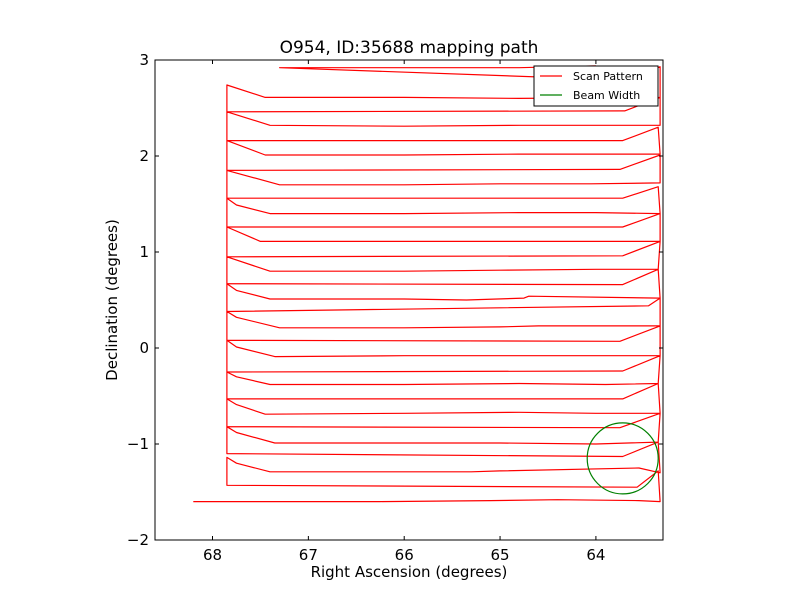 This screenshot has height=600, width=800. Describe the element at coordinates (212, 555) in the screenshot. I see `x-tick-label: 68` at that location.